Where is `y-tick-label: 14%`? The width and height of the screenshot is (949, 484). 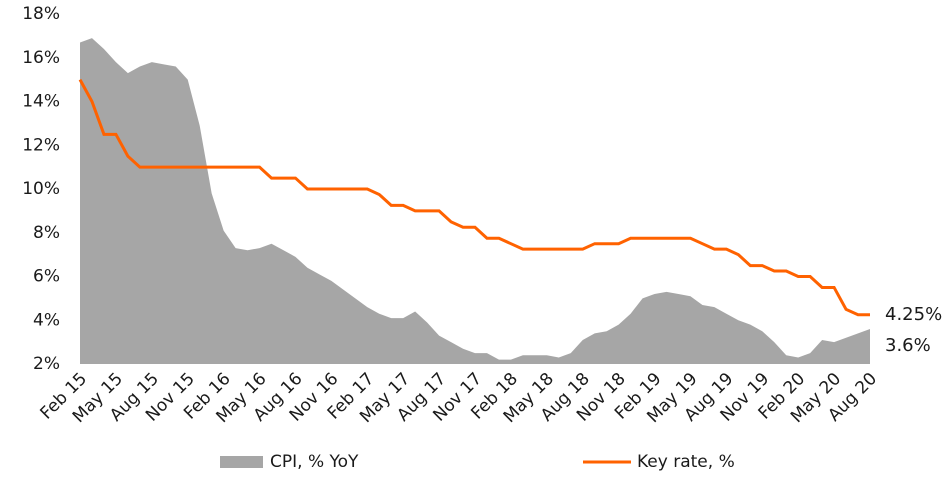 y-tick-label: 14% is located at coordinates (41, 102).